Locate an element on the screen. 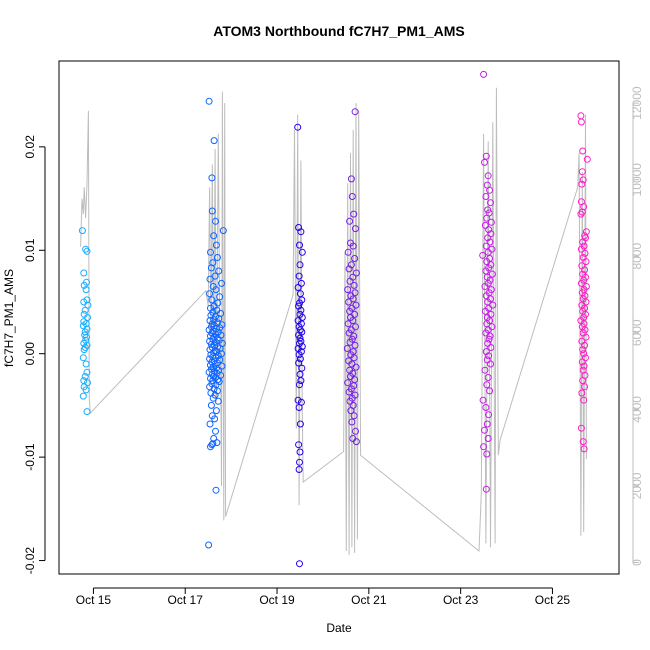 The image size is (650, 650). y-axis-label: fC7H7_PM1_AMS is located at coordinates (9, 318).